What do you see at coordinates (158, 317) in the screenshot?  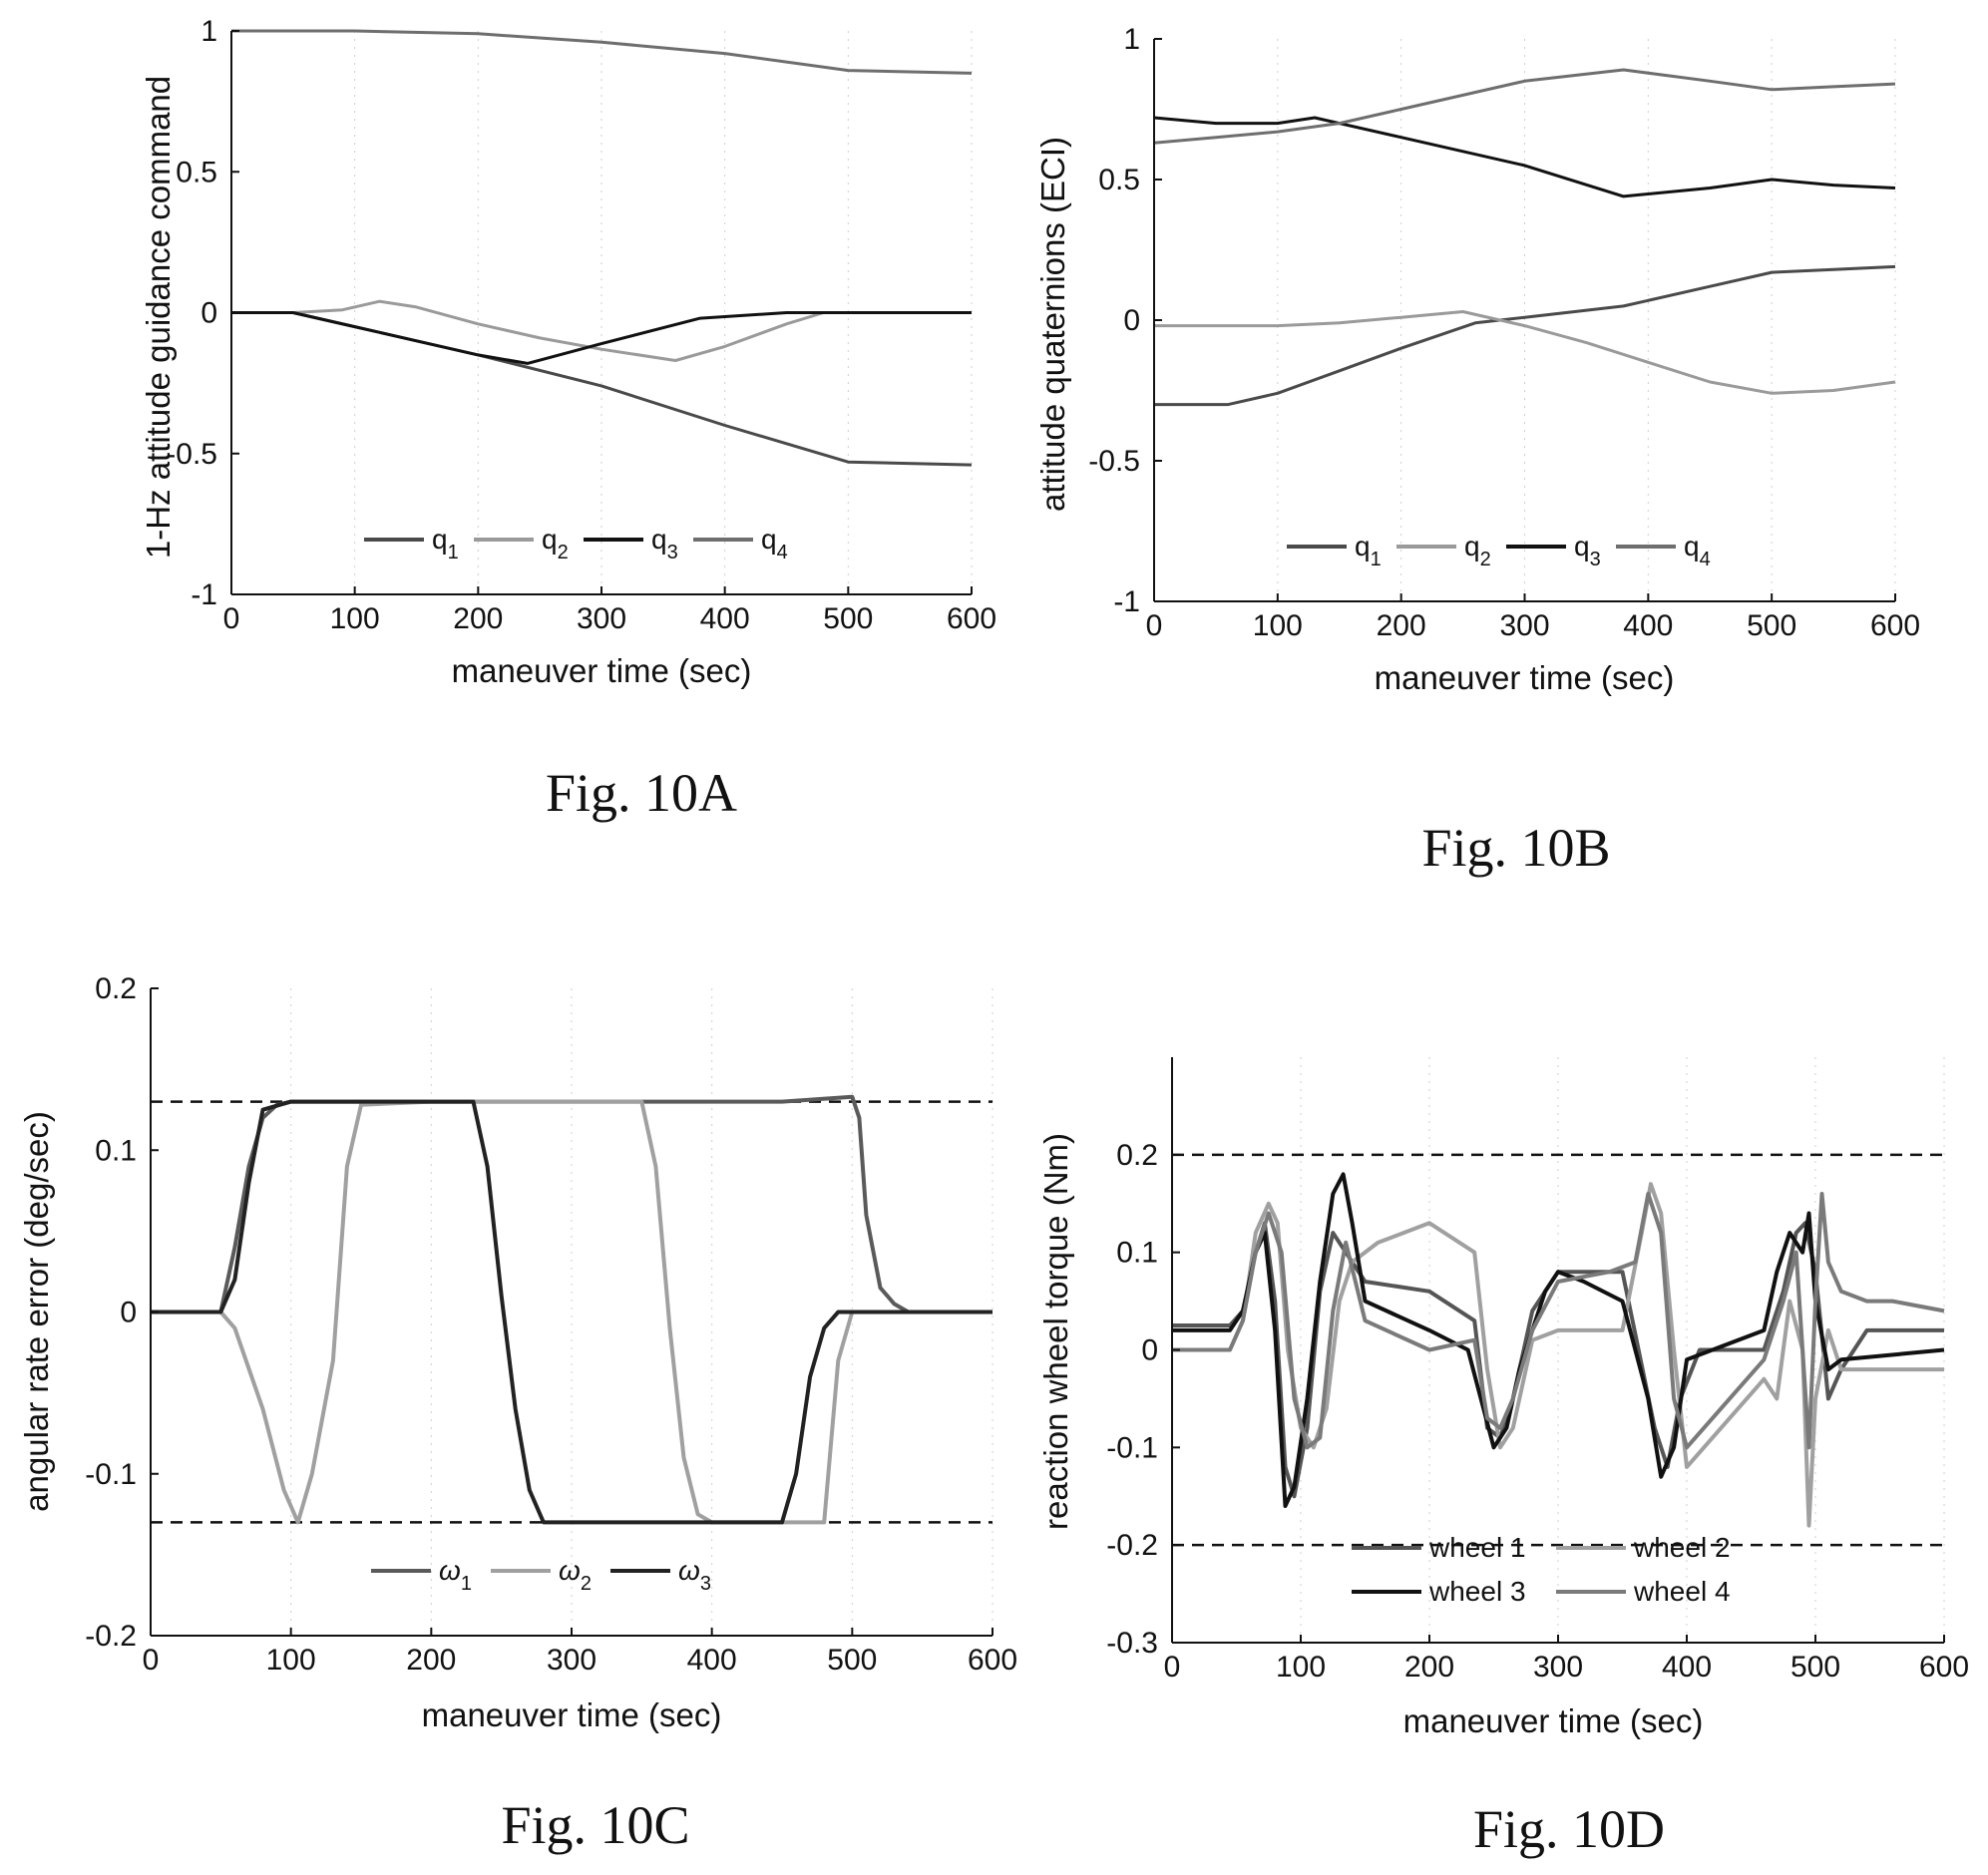 I see `y-axis-label-a: 1-Hz attitude guidance command` at bounding box center [158, 317].